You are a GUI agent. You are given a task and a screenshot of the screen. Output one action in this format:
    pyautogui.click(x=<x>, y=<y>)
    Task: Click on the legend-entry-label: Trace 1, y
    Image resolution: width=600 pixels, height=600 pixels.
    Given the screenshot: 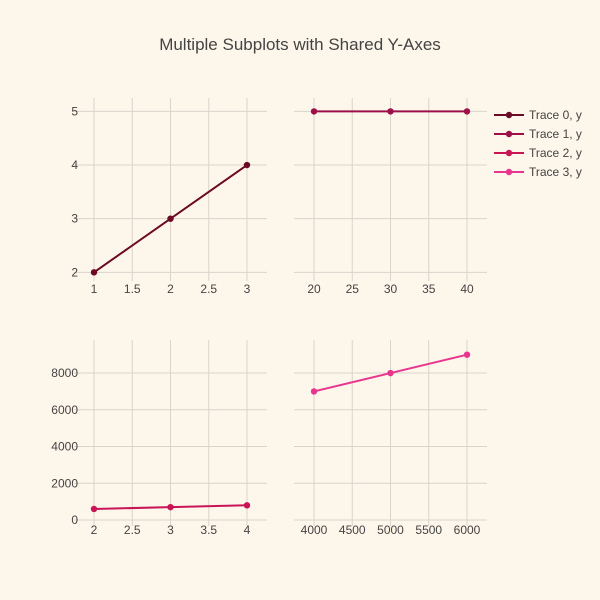 What is the action you would take?
    pyautogui.click(x=555, y=134)
    